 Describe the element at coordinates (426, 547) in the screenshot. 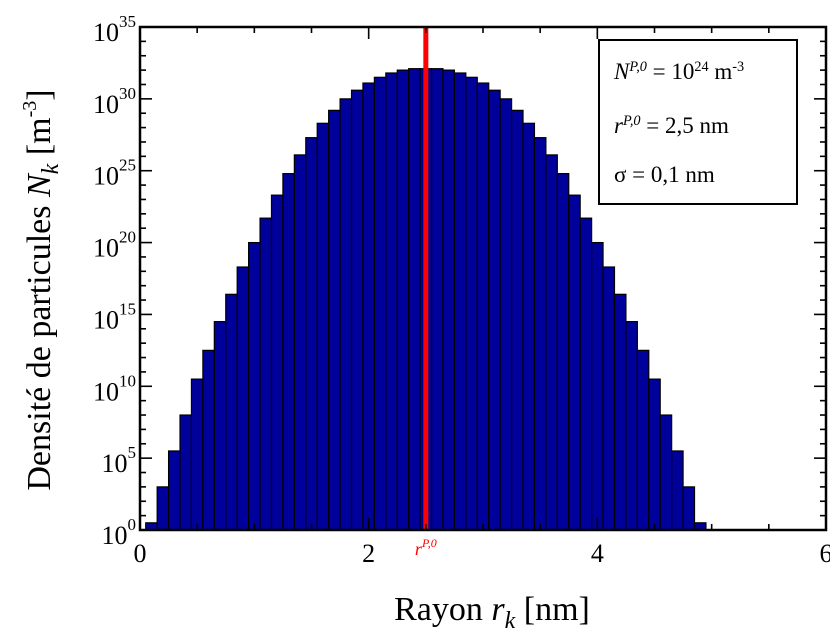

I see `marker-label: rP,0` at that location.